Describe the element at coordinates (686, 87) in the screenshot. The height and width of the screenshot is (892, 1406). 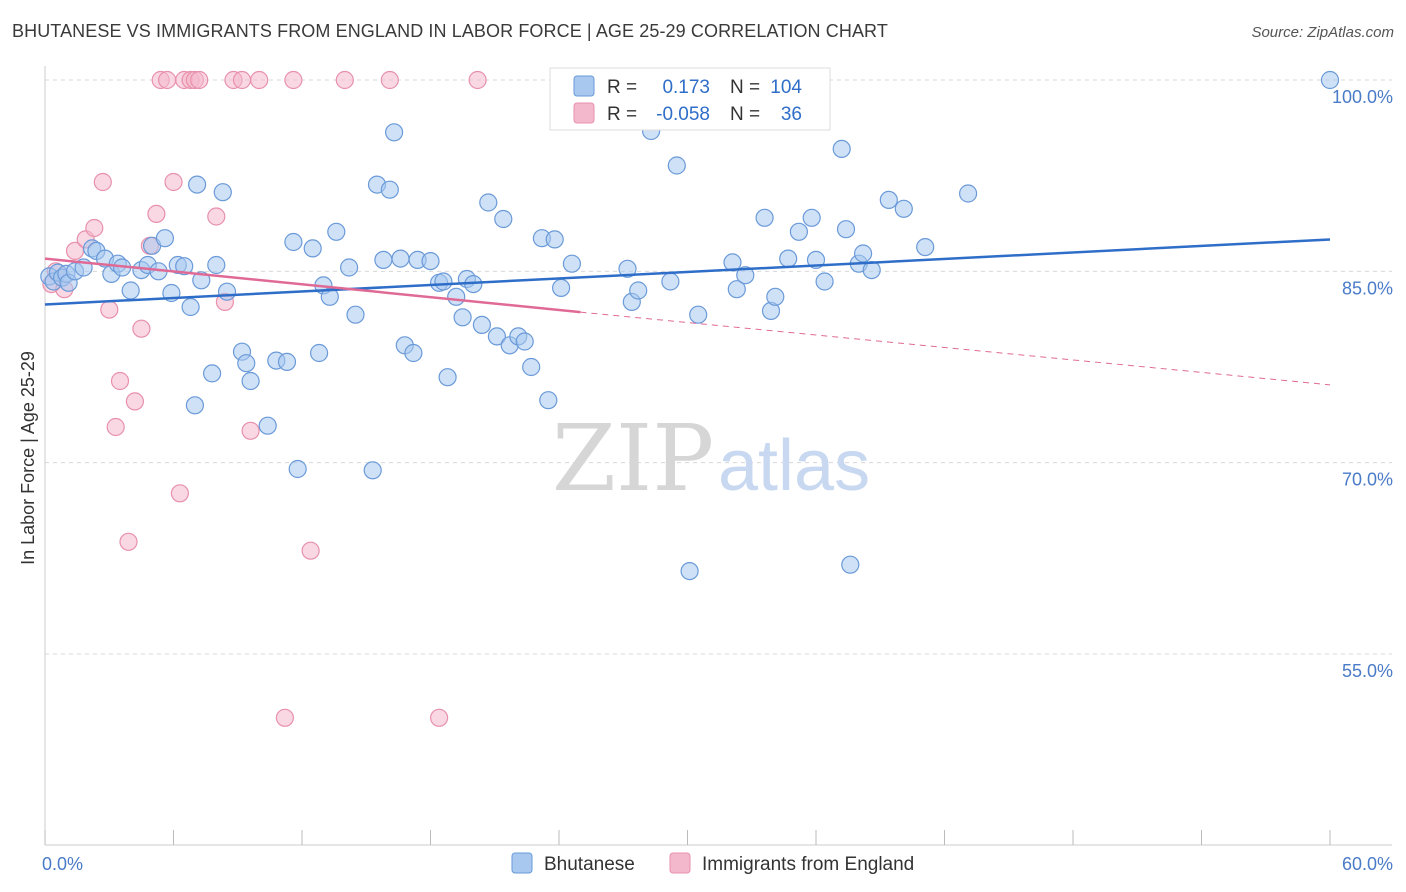
I see `legend-r-value-1: 0.173` at that location.